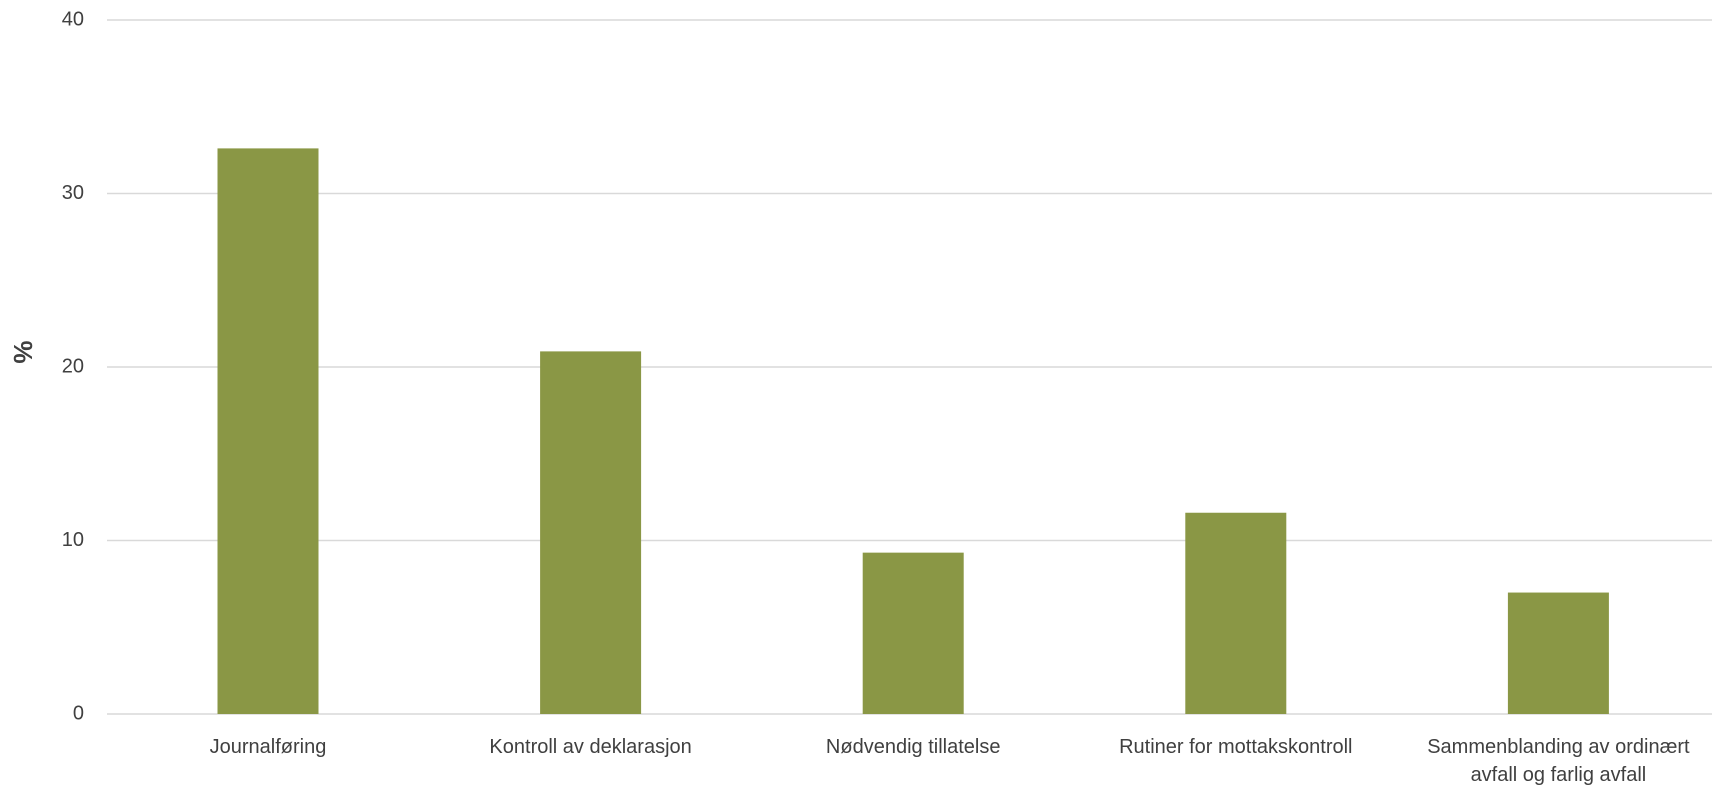  What do you see at coordinates (73, 540) in the screenshot?
I see `y-tick-label: 10` at bounding box center [73, 540].